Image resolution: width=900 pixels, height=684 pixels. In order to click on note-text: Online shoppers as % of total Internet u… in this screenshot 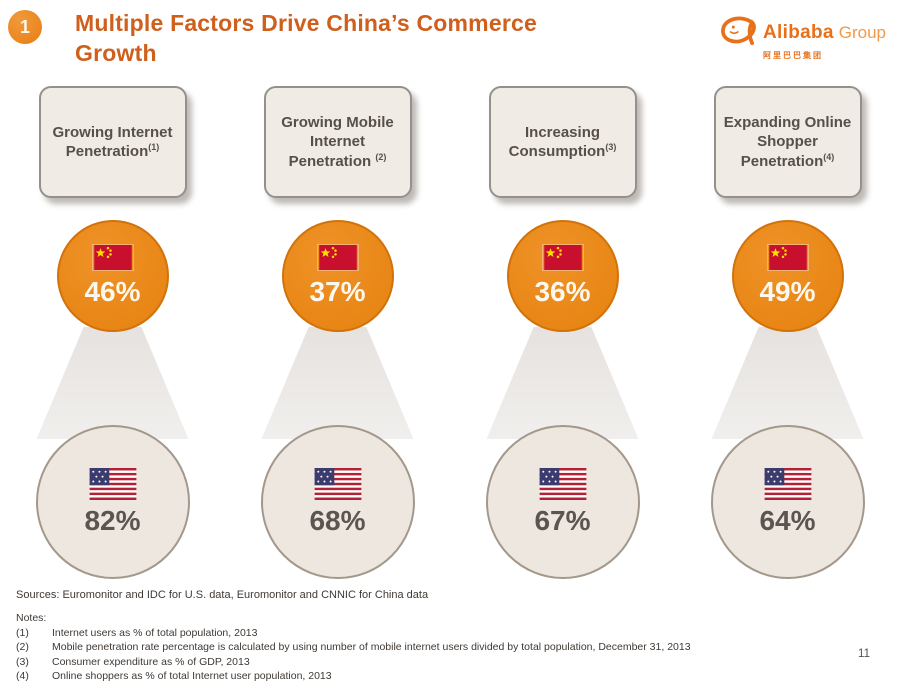, I will do `click(192, 676)`.